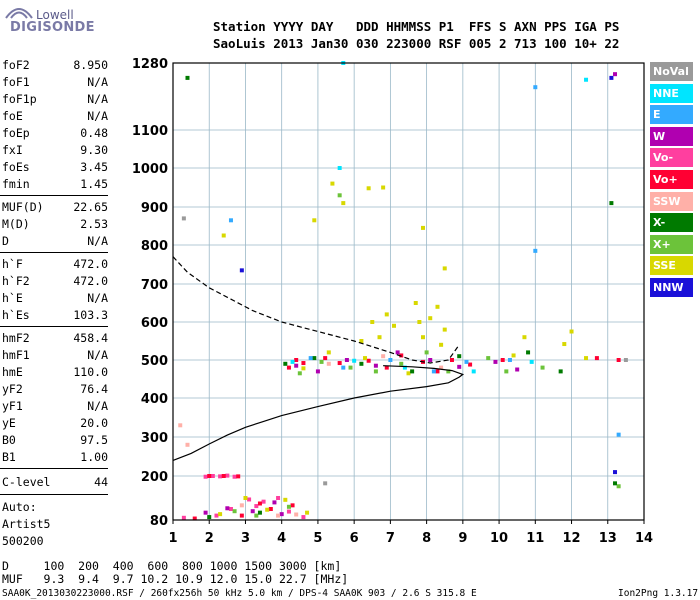 The height and width of the screenshot is (600, 700). What do you see at coordinates (55, 355) in the screenshot?
I see `param-row-hmf1: hmF1 N/A` at bounding box center [55, 355].